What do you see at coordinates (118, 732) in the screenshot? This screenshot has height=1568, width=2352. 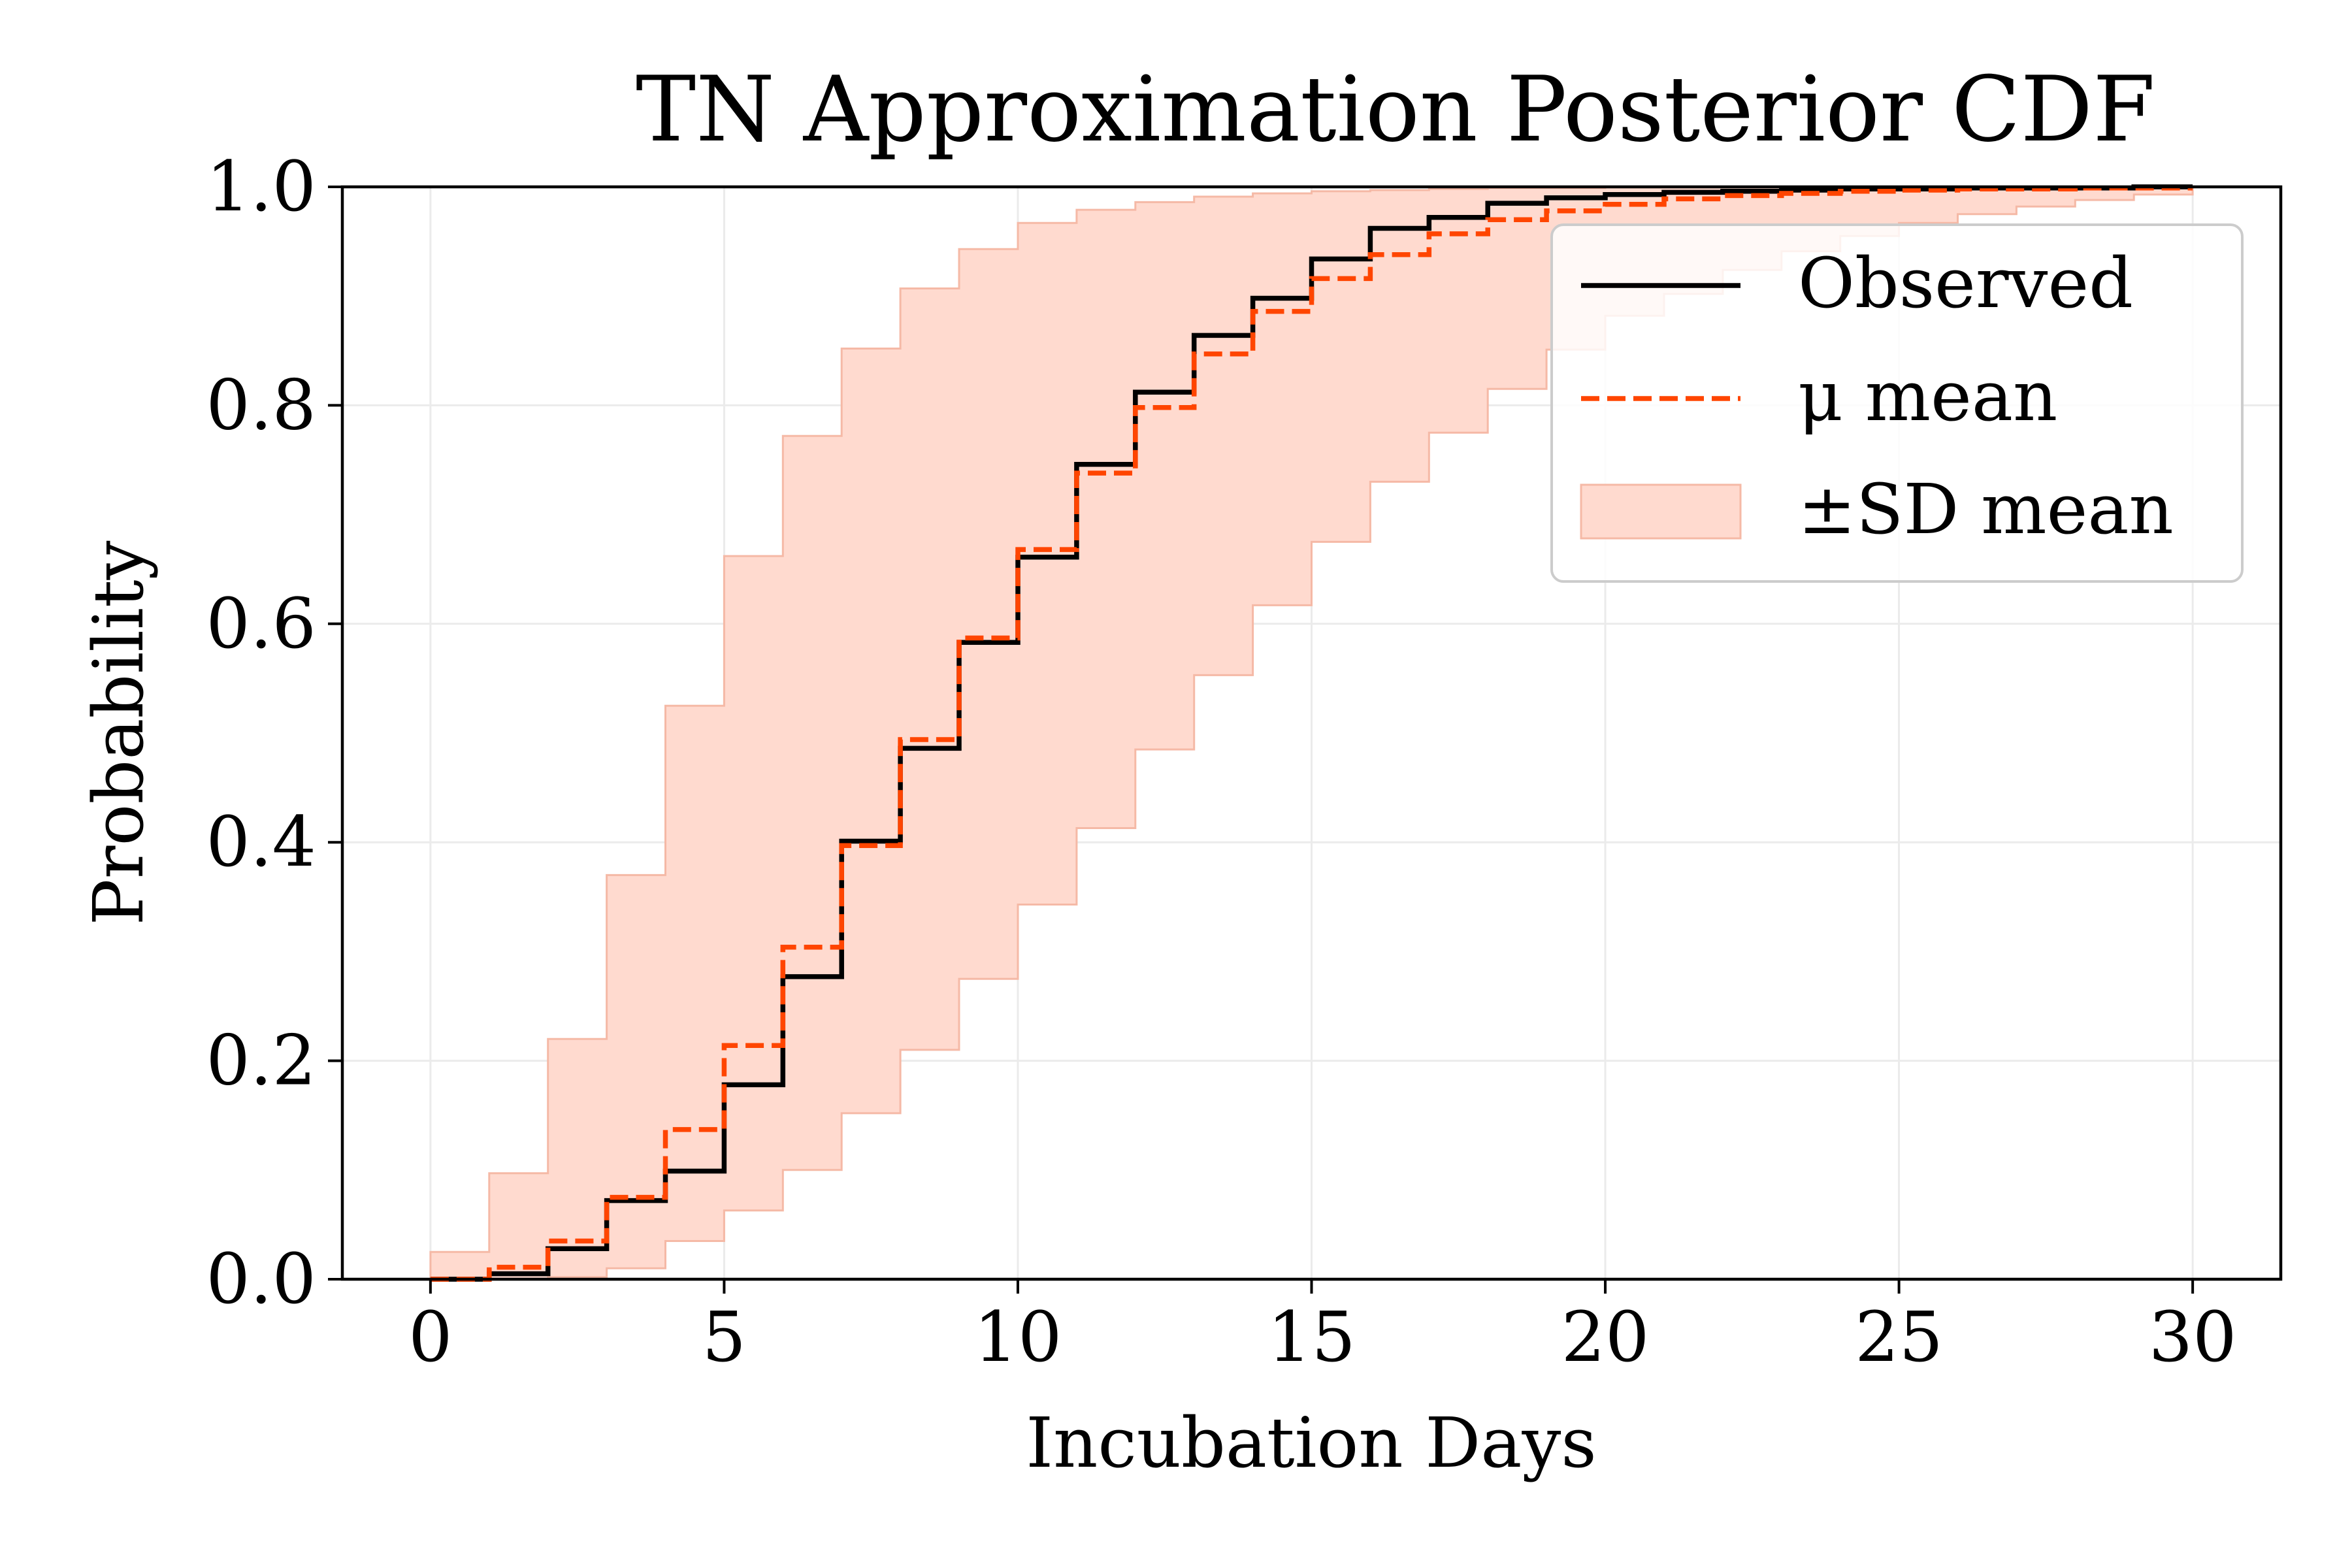 I see `y-axis-label: Probability` at bounding box center [118, 732].